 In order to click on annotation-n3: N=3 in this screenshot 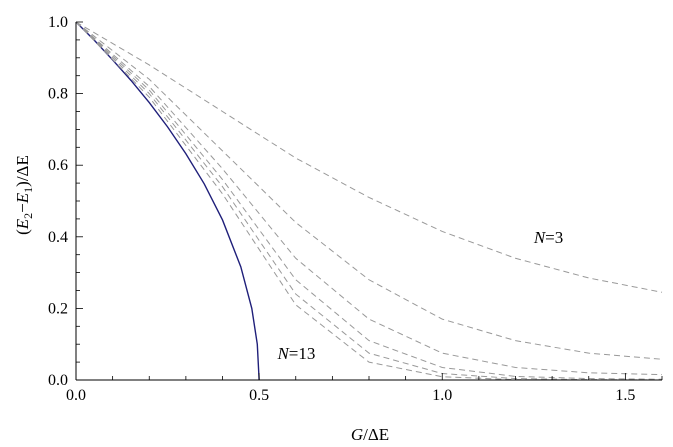, I will do `click(548, 237)`.